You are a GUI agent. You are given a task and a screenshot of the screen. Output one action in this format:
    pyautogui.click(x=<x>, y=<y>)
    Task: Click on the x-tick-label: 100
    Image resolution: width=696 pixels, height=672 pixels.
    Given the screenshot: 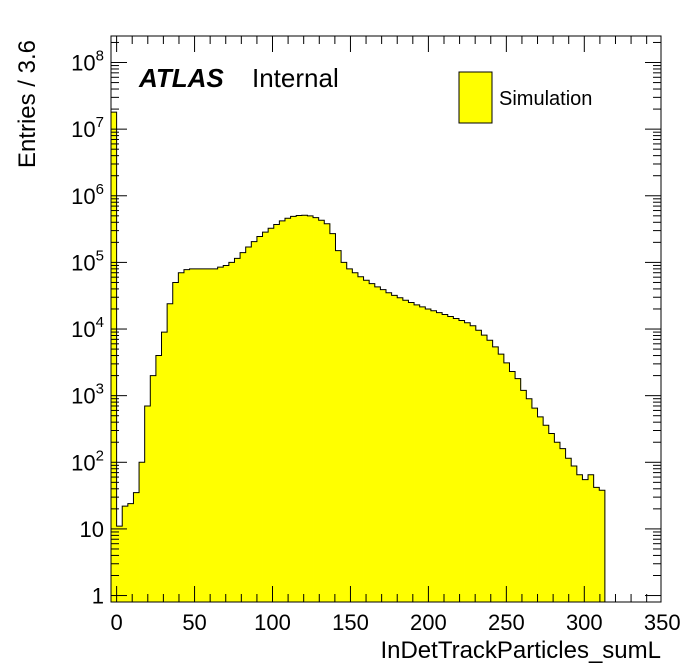 What is the action you would take?
    pyautogui.click(x=272, y=622)
    